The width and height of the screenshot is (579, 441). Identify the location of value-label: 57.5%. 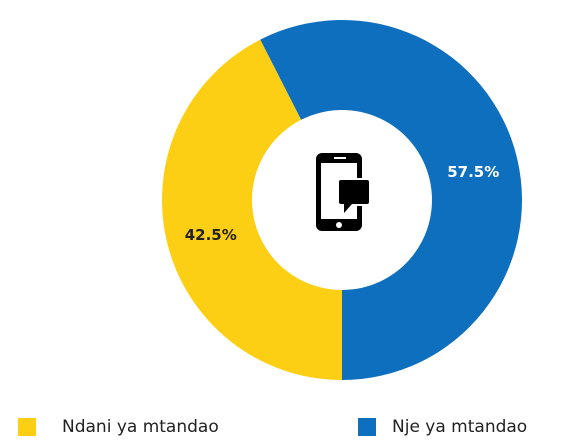
(473, 172).